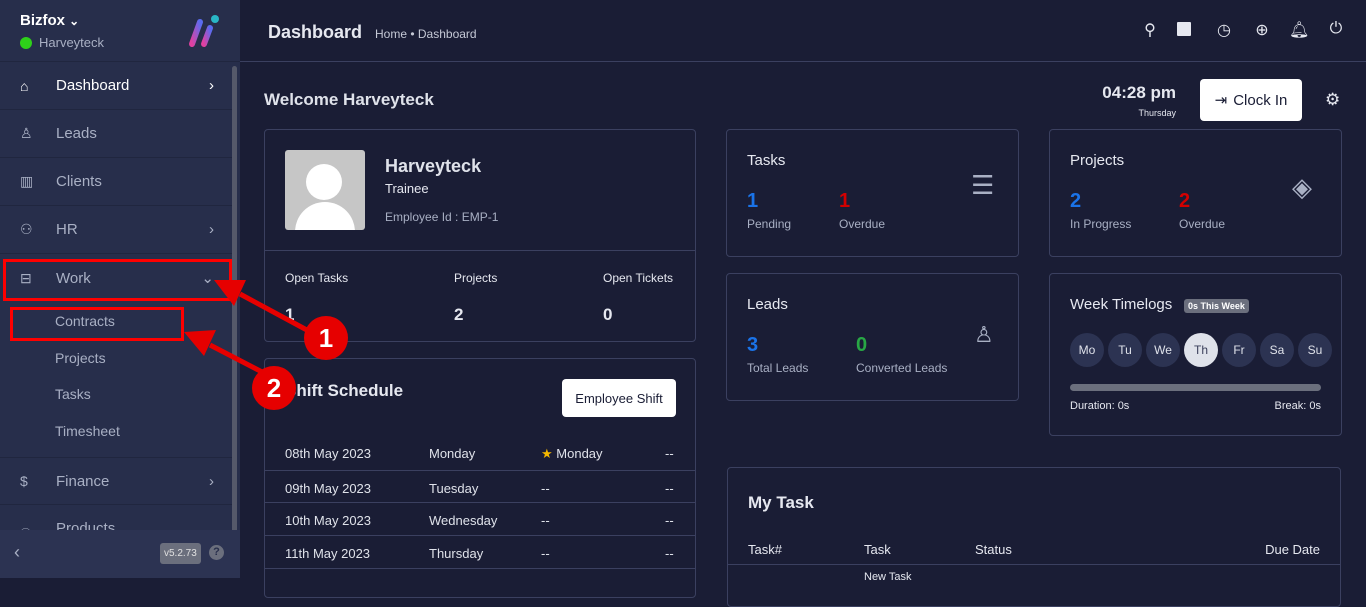 This screenshot has height=607, width=1366. What do you see at coordinates (204, 31) in the screenshot?
I see `app-logo` at bounding box center [204, 31].